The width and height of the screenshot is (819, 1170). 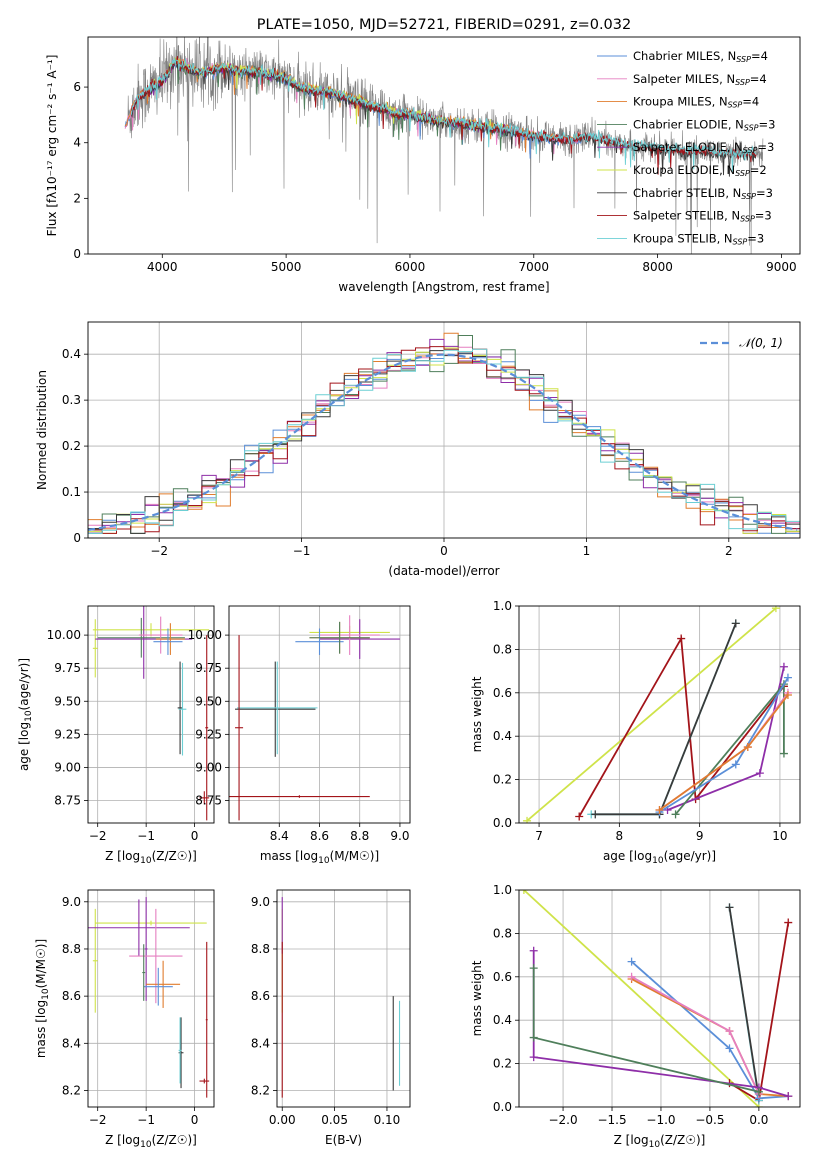 I want to click on legend-label: Chabrier MILES, NSSP=4, so click(x=700, y=56).